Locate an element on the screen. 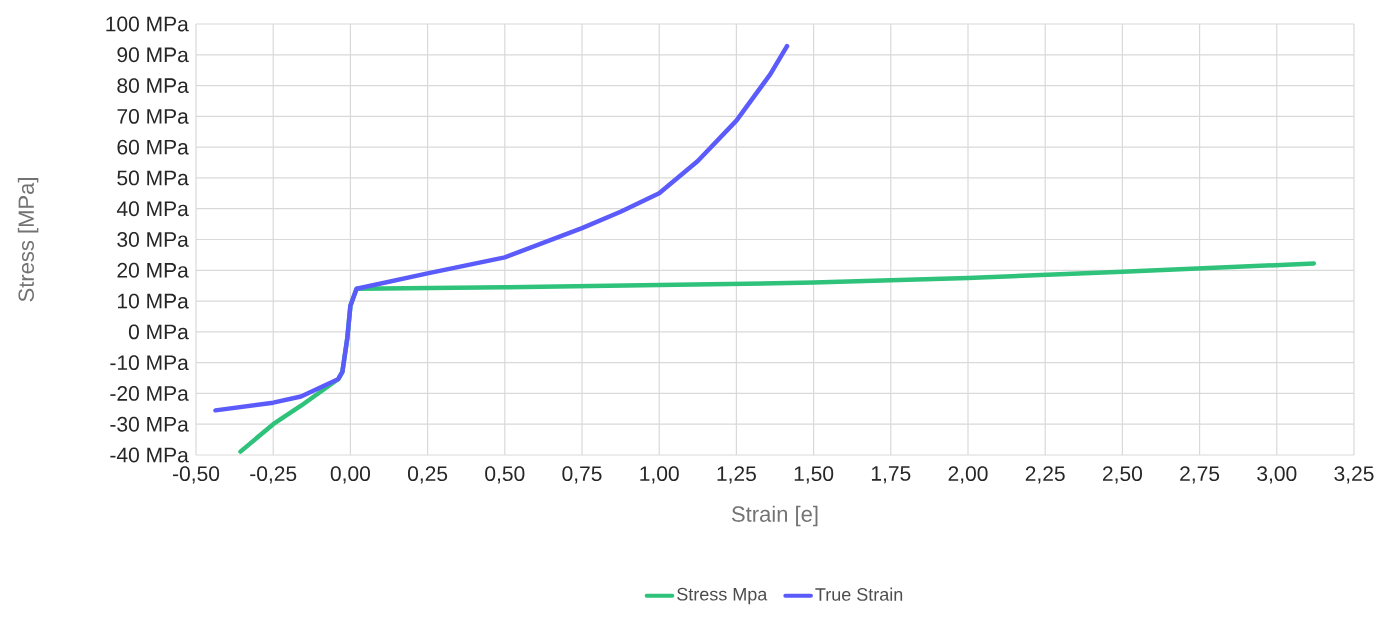 The height and width of the screenshot is (635, 1383). x-tick-label: -0,25 is located at coordinates (273, 475).